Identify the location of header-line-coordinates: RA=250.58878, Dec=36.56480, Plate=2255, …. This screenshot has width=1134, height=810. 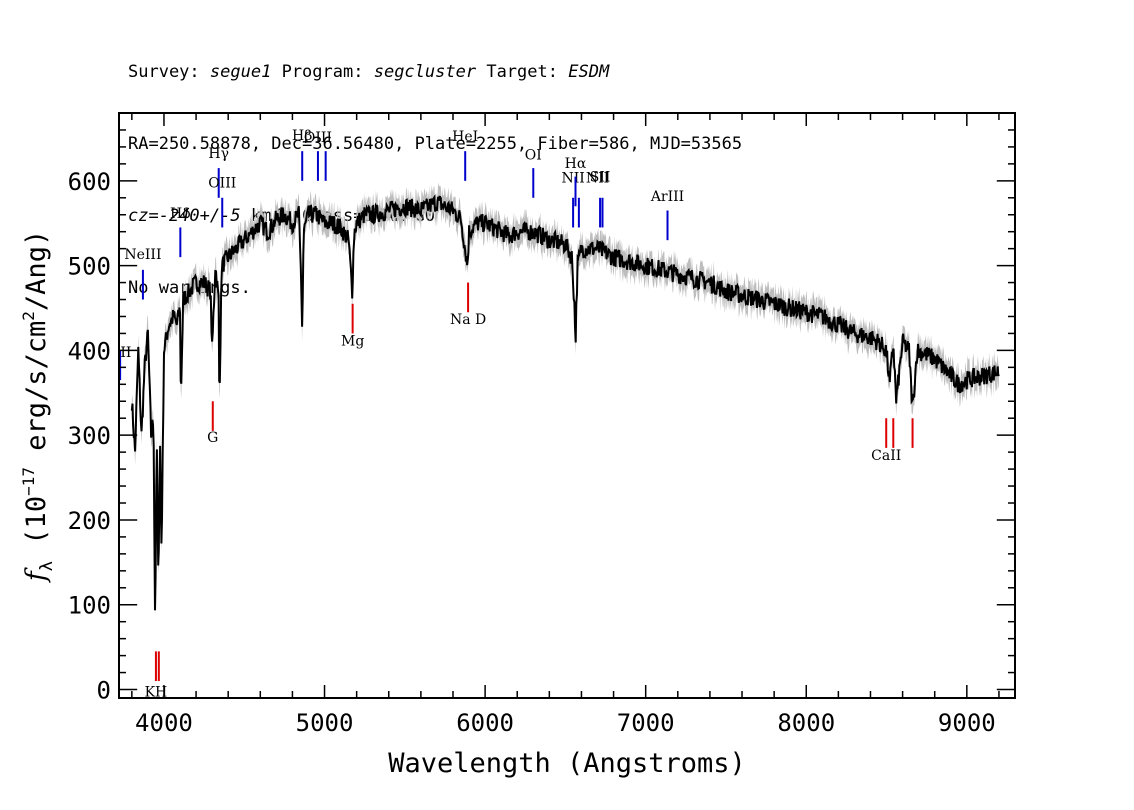
(435, 144).